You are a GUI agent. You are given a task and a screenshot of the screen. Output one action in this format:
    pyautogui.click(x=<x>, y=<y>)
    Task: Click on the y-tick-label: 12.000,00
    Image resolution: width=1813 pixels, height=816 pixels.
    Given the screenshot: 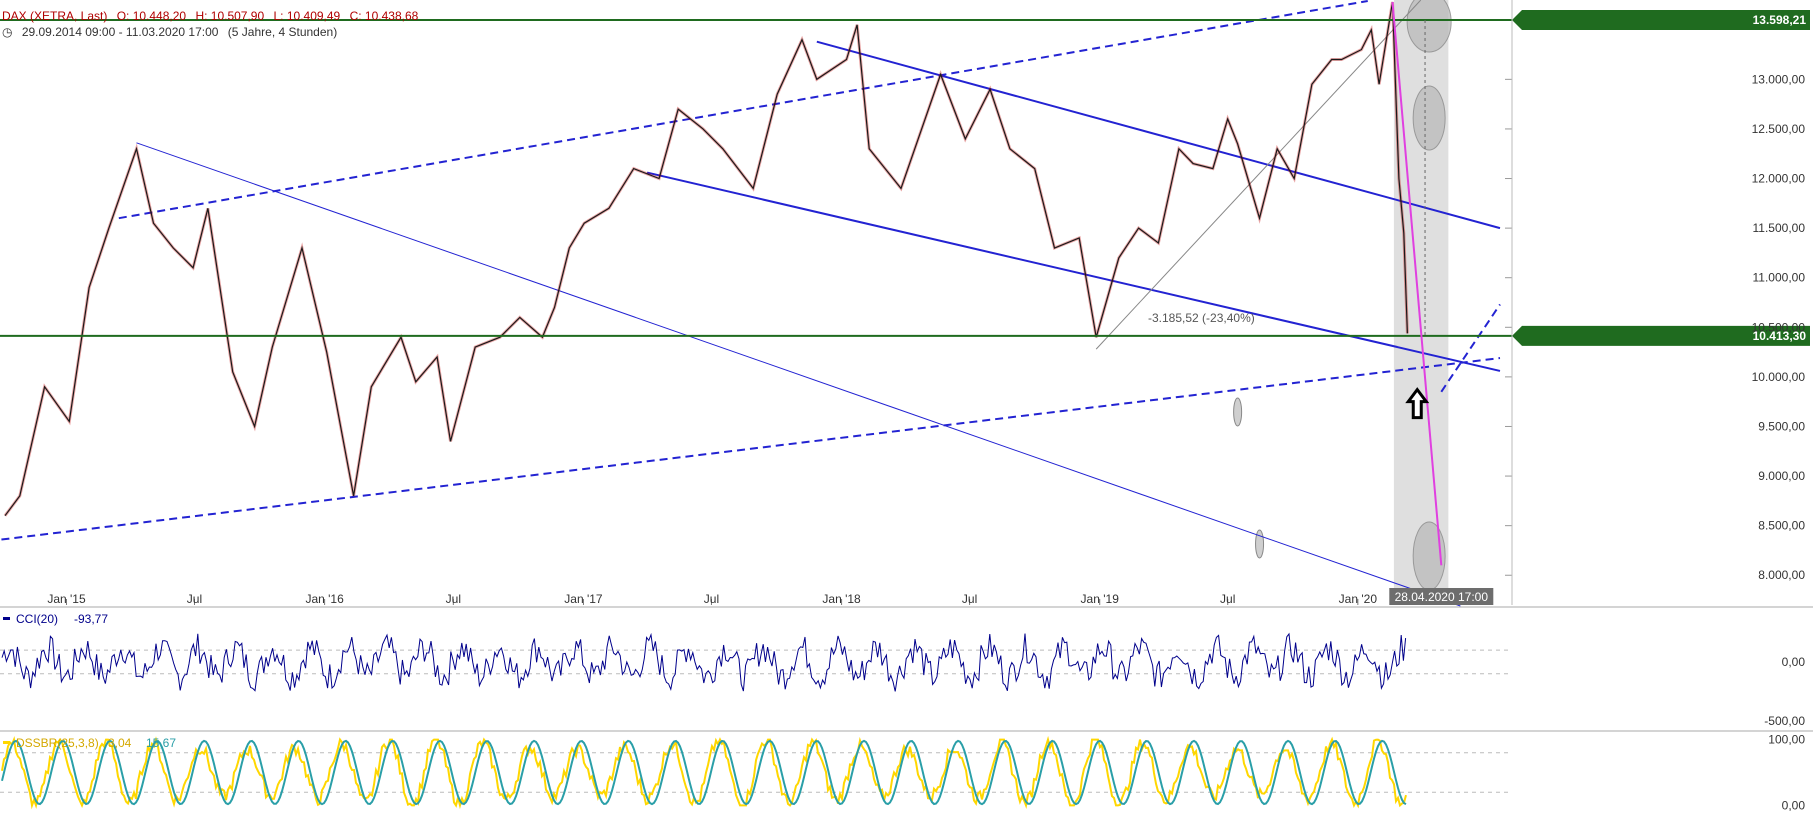 What is the action you would take?
    pyautogui.click(x=1779, y=179)
    